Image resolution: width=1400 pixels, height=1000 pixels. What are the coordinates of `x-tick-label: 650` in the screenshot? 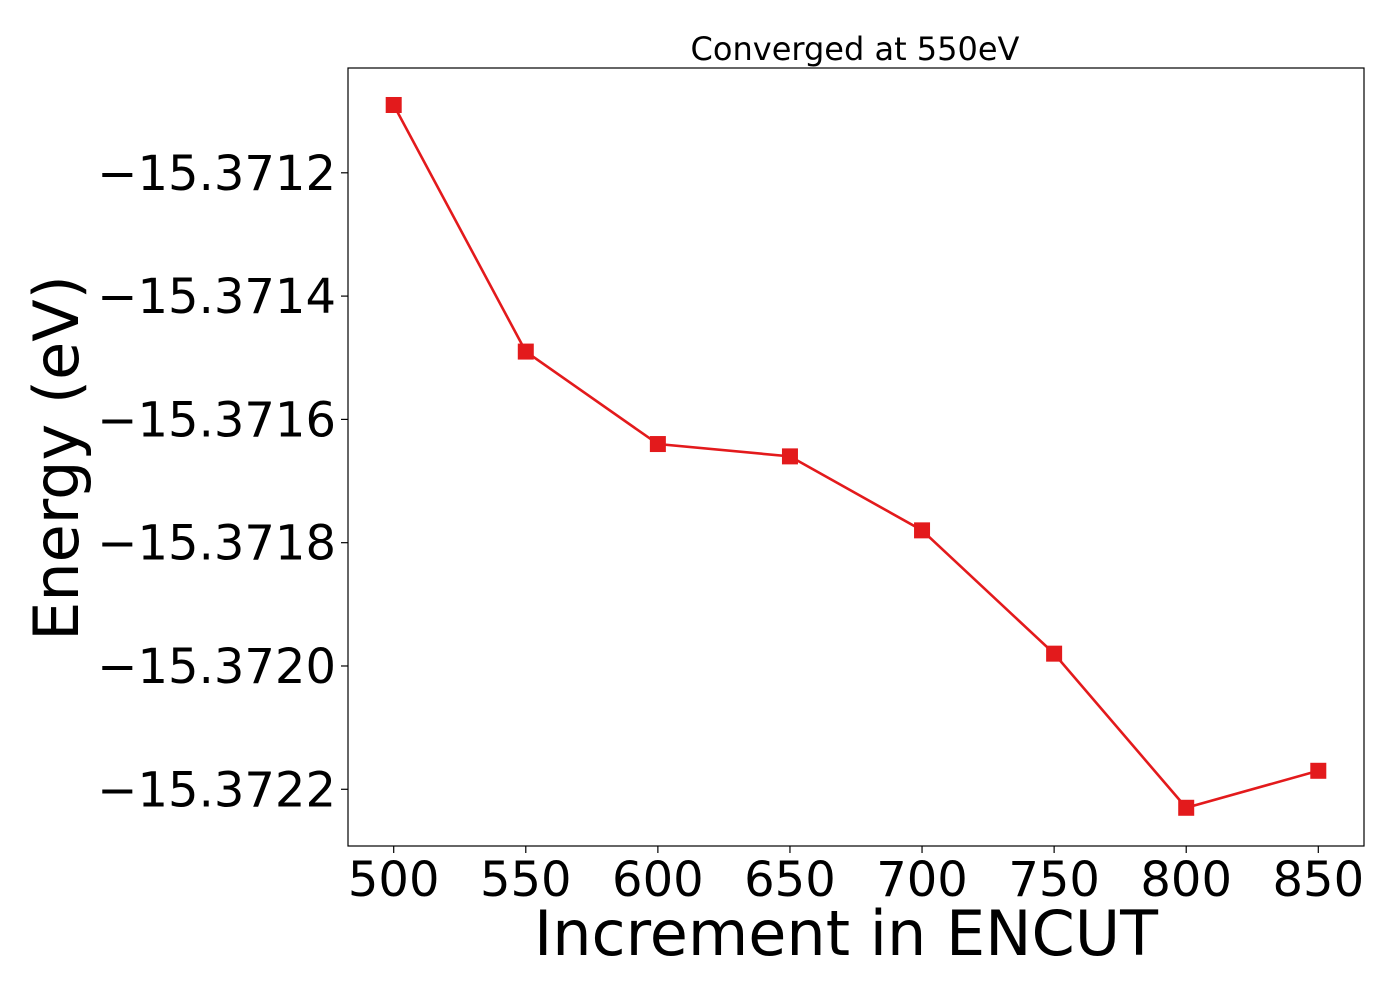 It's located at (790, 880).